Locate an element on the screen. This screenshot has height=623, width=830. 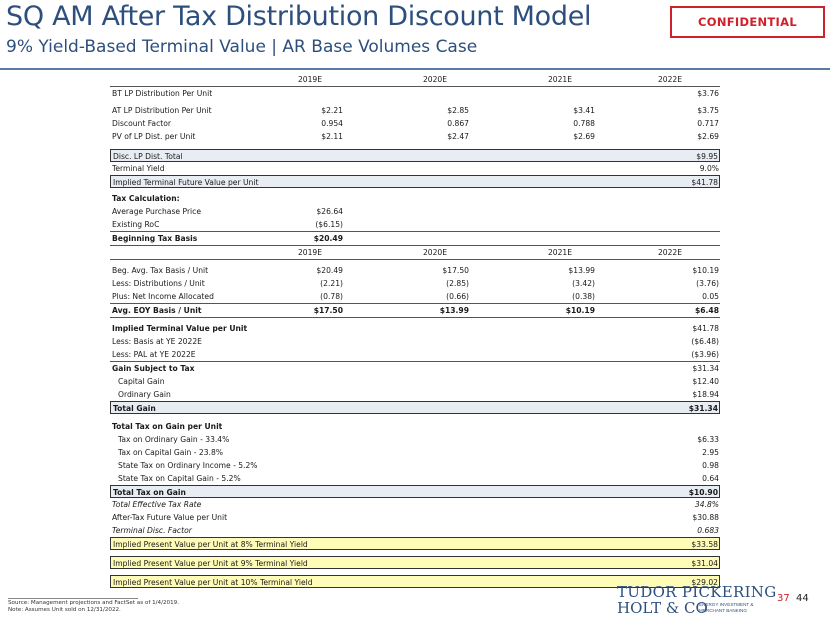
row-value: $29.02 is located at coordinates (704, 582).